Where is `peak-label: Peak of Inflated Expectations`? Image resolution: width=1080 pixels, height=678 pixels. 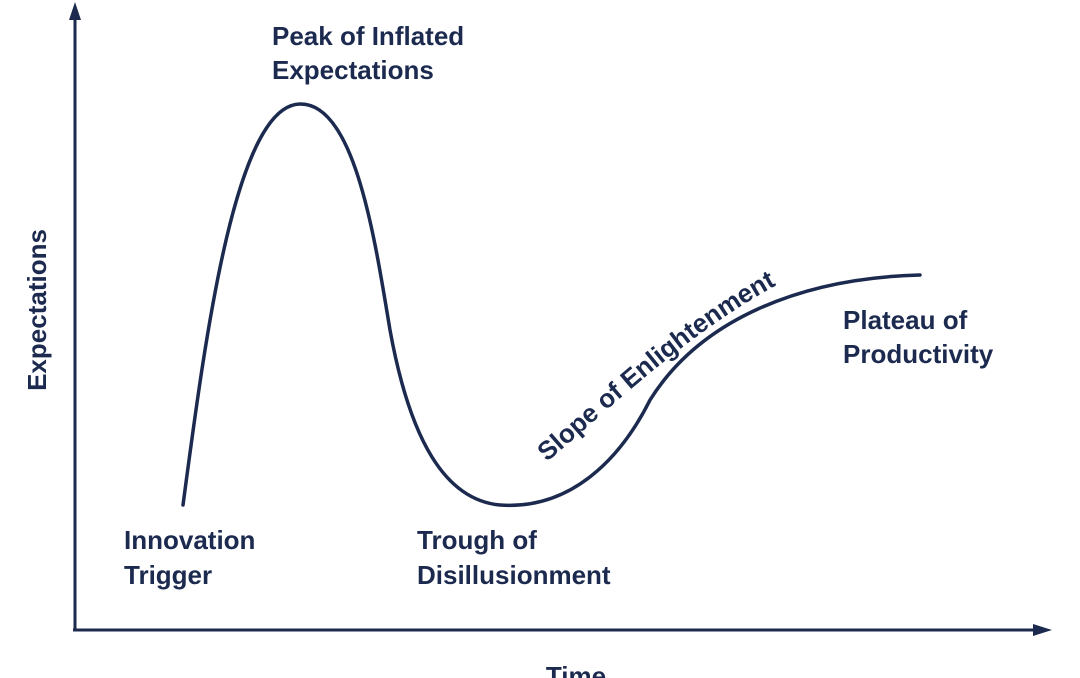
peak-label: Peak of Inflated Expectations is located at coordinates (371, 53).